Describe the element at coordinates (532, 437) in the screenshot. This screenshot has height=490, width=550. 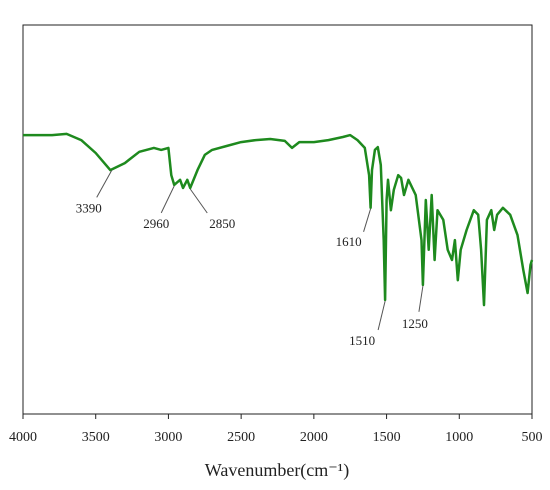
I see `x-tick-label: 500` at that location.